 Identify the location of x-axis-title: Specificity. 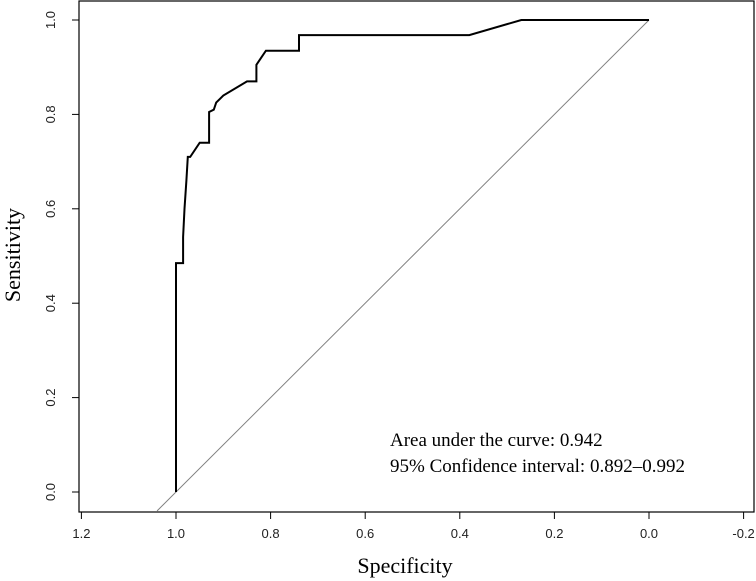
(404, 565).